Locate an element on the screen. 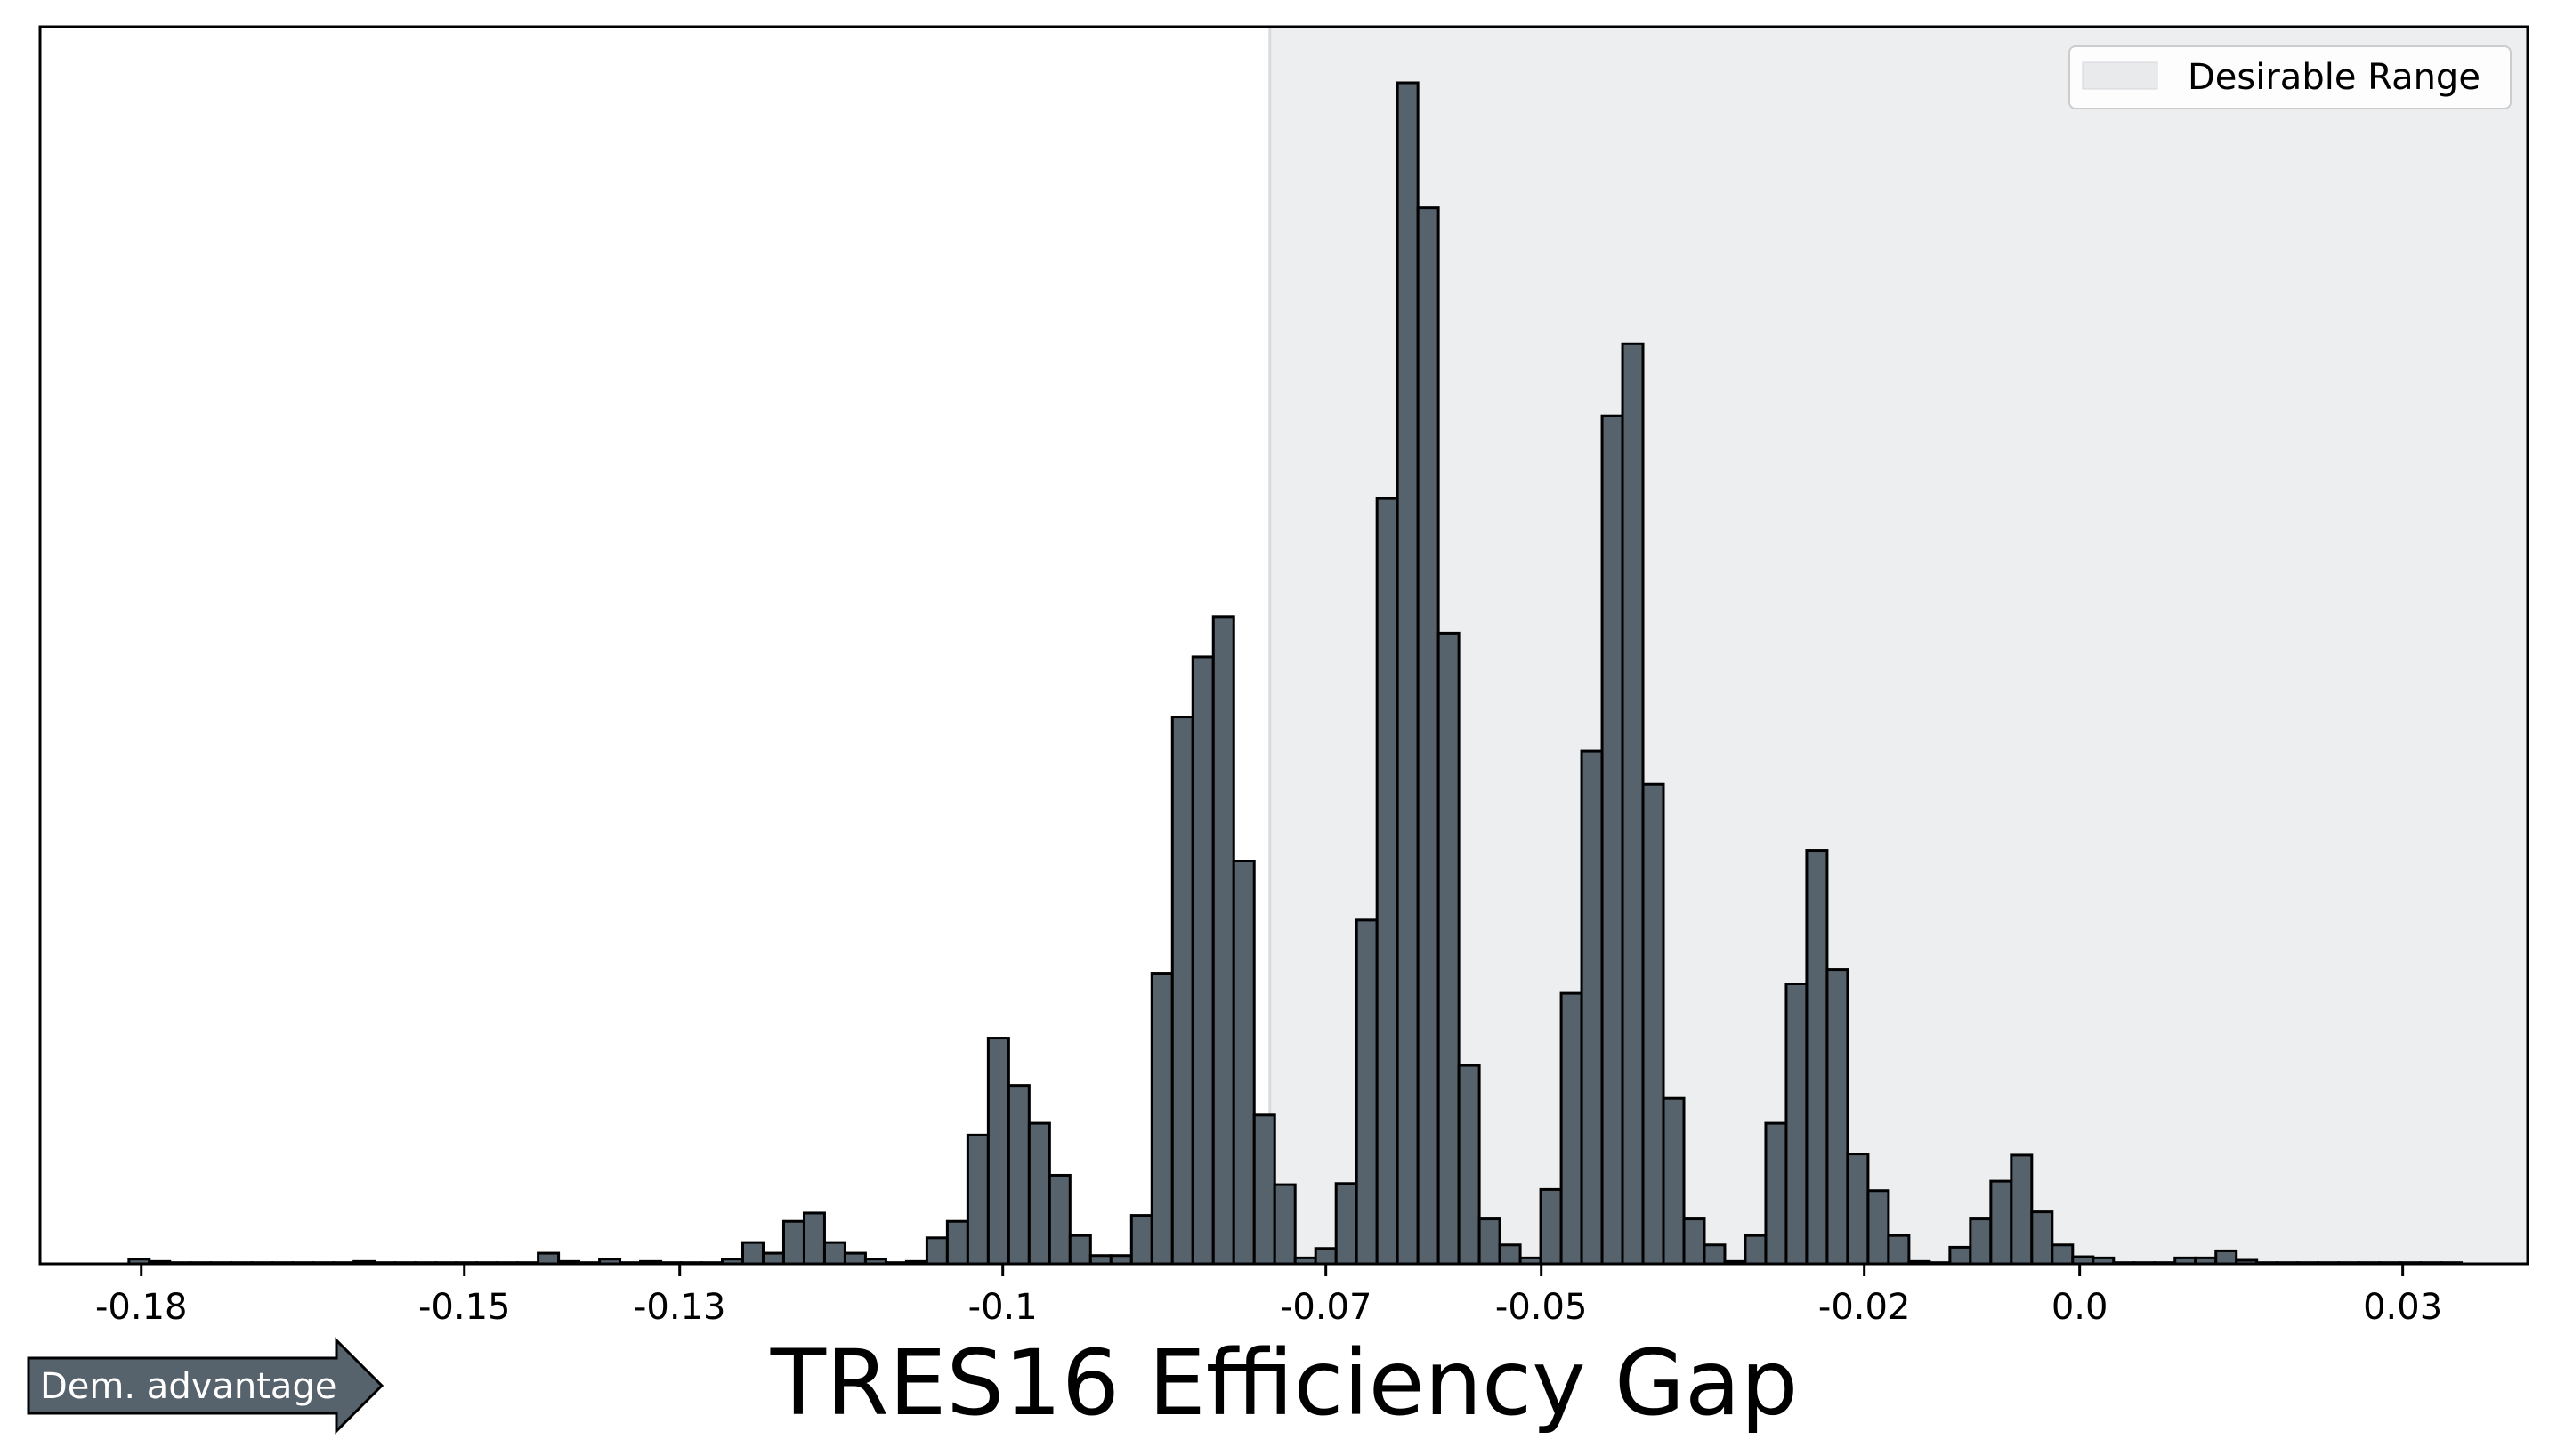 Image resolution: width=2549 pixels, height=1456 pixels. x-axis-label: TRES16 Efficiency Gap is located at coordinates (1284, 1383).